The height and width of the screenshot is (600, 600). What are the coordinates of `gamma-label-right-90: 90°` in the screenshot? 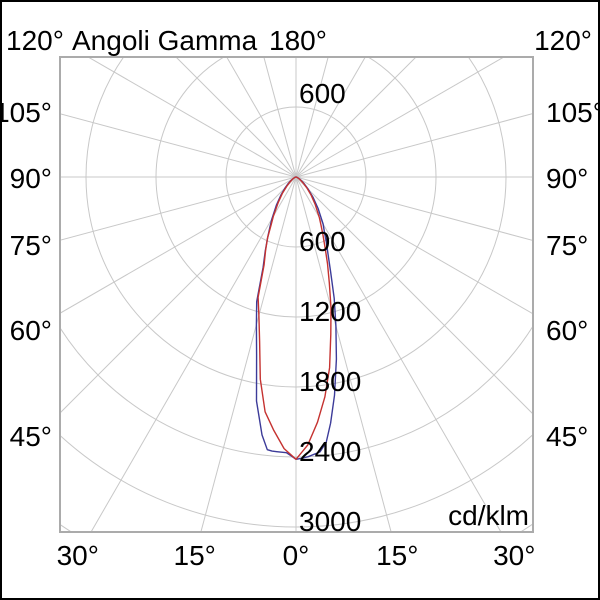 It's located at (567, 178).